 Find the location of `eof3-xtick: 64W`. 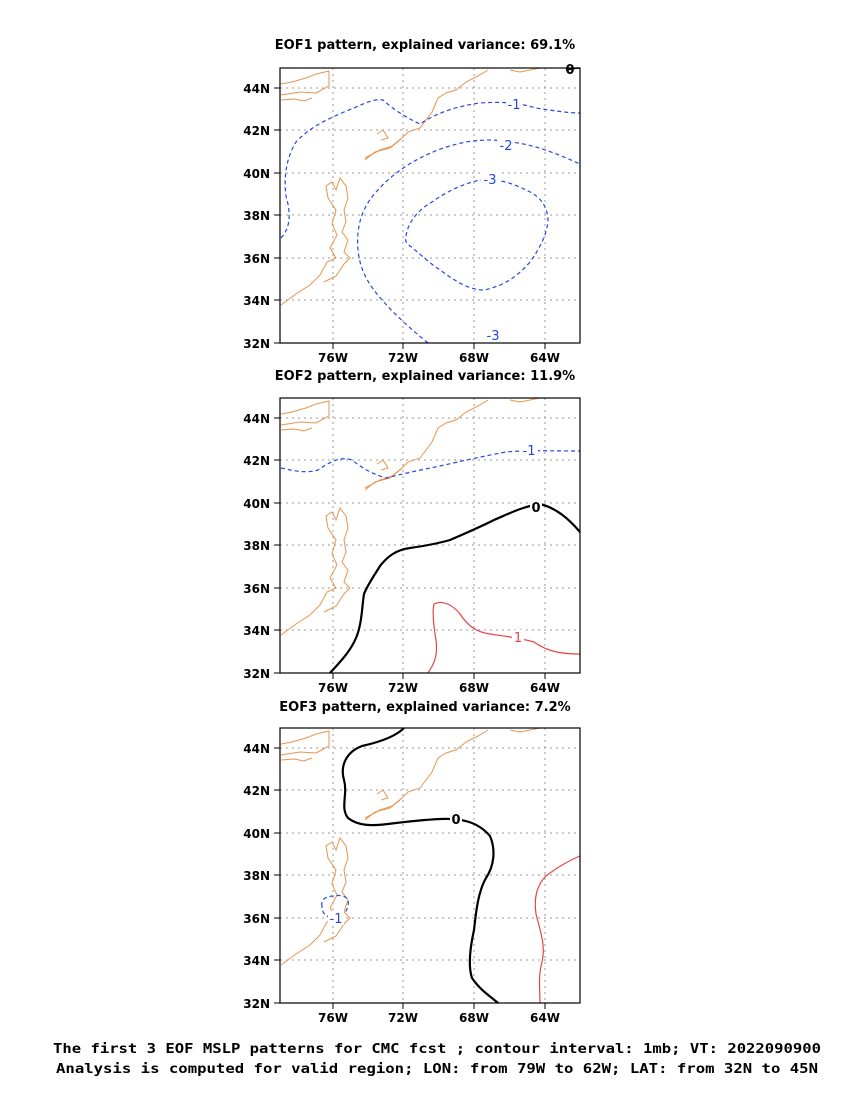

eof3-xtick: 64W is located at coordinates (545, 1018).